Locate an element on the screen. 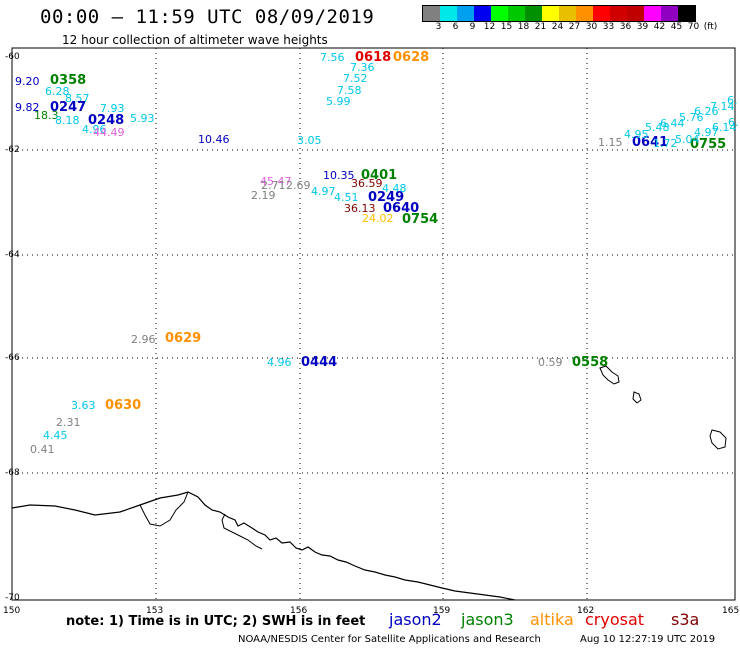  color-scale-label: 21 is located at coordinates (540, 27).